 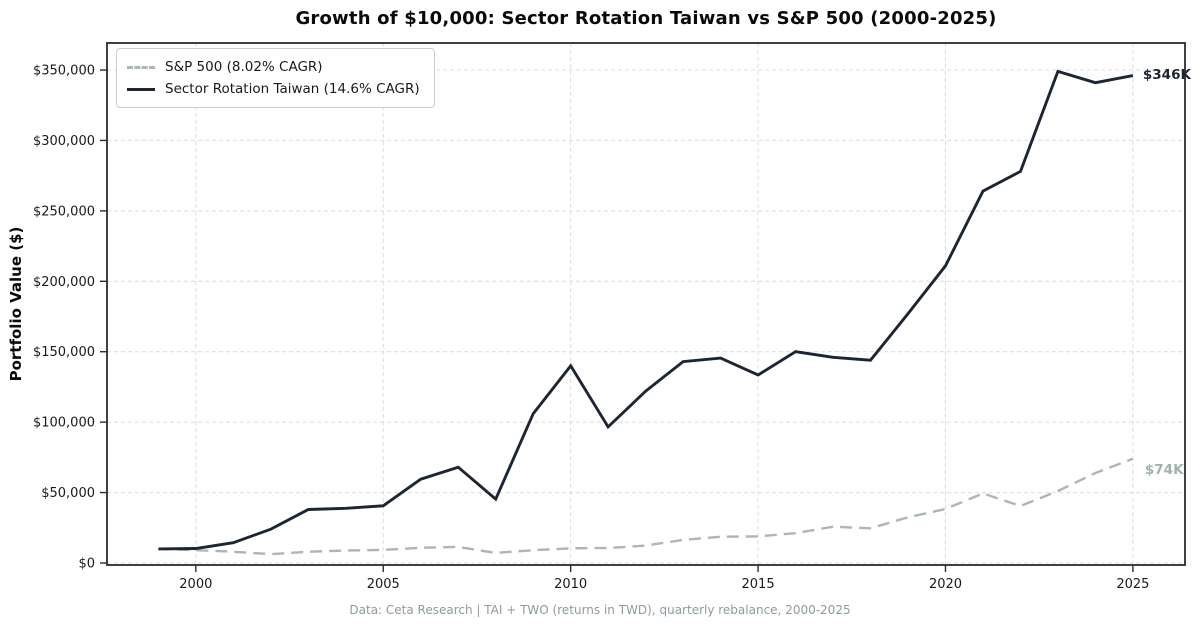 I want to click on legend-label-taiwan: Sector Rotation Taiwan (14.6% CAGR), so click(x=292, y=89).